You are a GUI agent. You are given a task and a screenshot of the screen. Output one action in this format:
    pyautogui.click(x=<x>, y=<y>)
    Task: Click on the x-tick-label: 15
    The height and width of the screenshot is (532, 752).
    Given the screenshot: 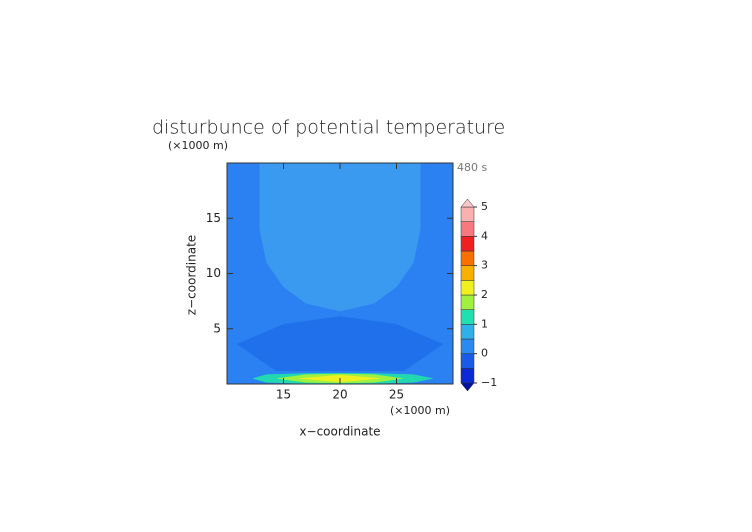 What is the action you would take?
    pyautogui.click(x=283, y=395)
    